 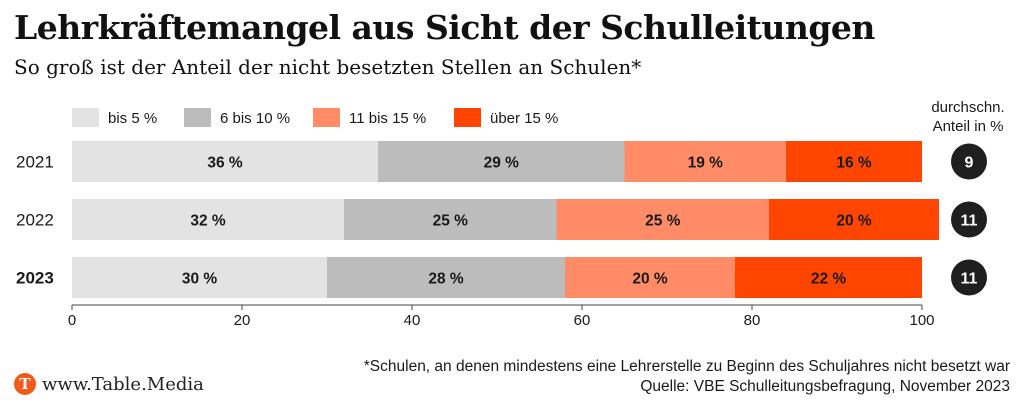 I want to click on x-tick-label: 0, so click(x=72, y=320).